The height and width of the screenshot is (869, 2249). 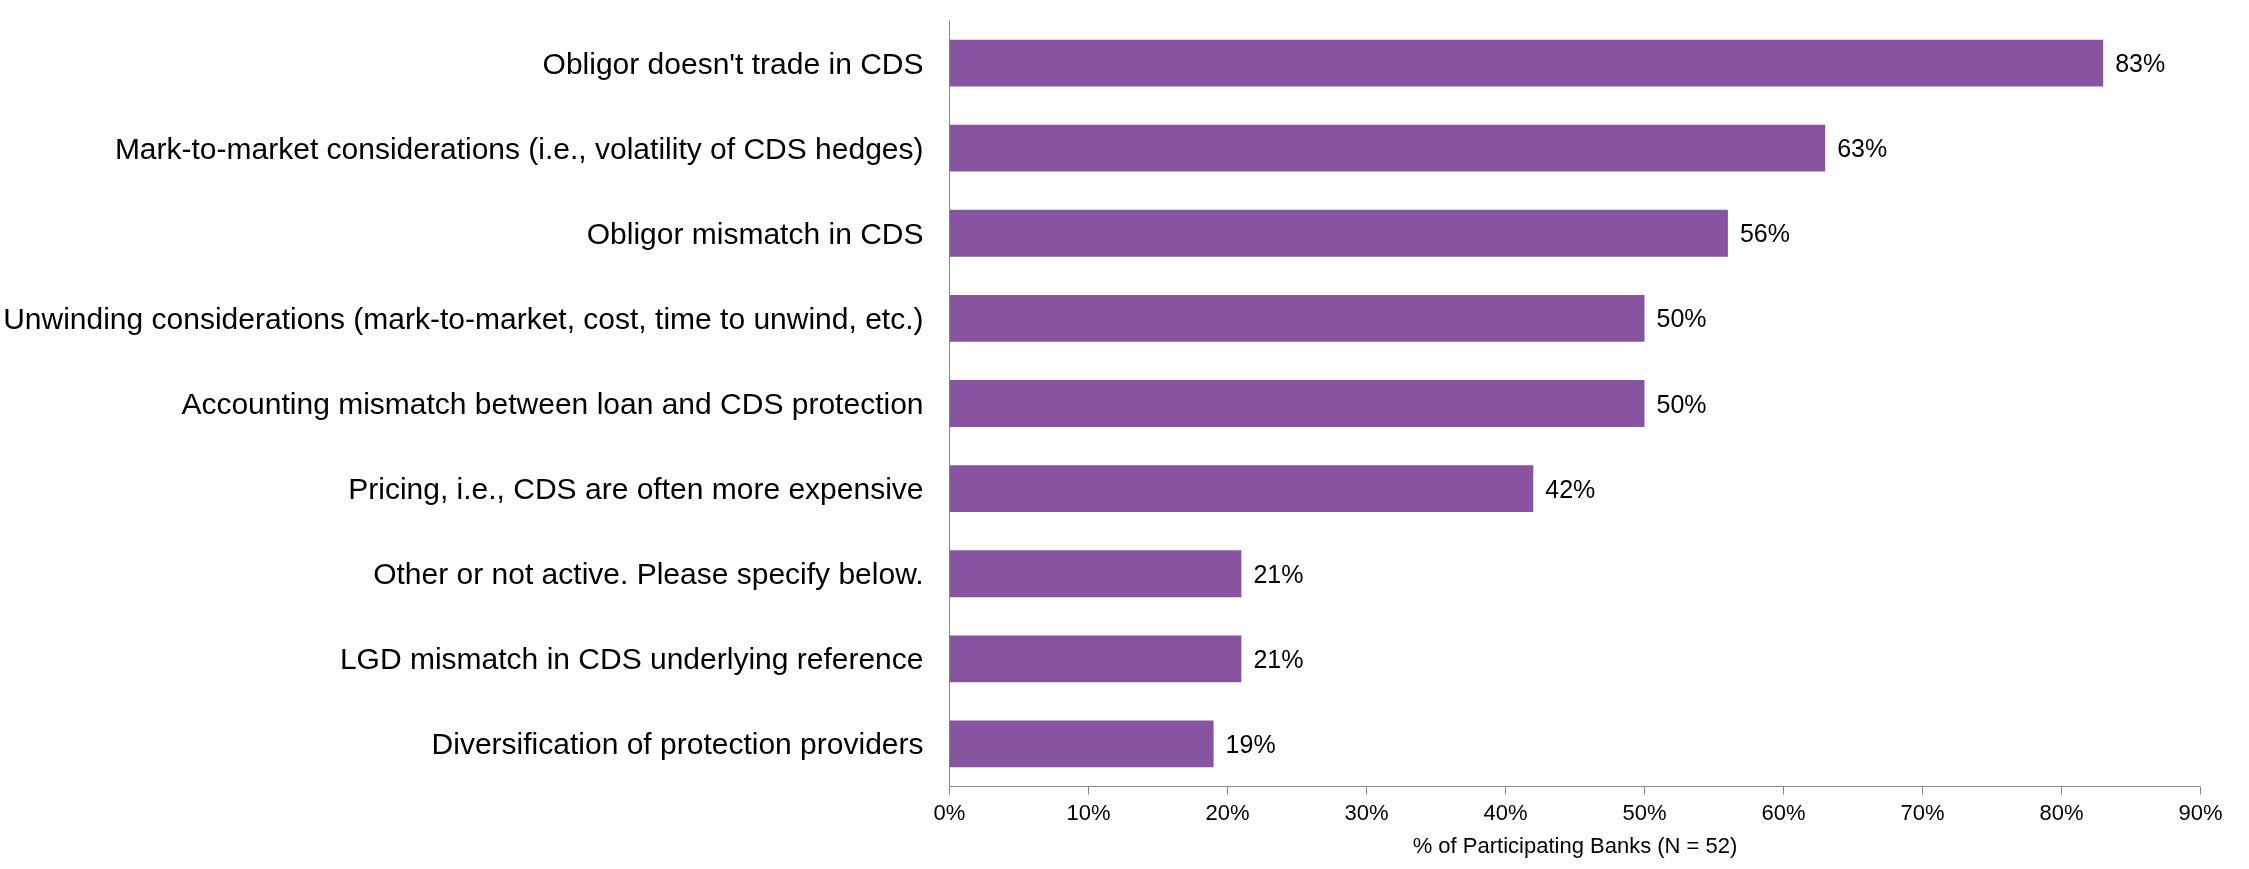 What do you see at coordinates (949, 812) in the screenshot?
I see `x-tick-label: 0%` at bounding box center [949, 812].